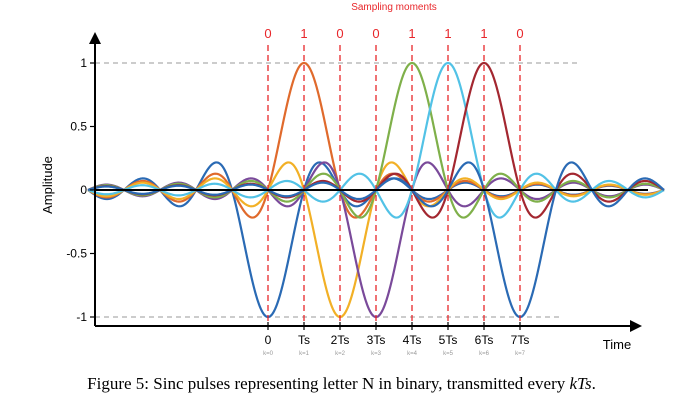 Image resolution: width=683 pixels, height=410 pixels. Describe the element at coordinates (412, 354) in the screenshot. I see `k-index-label: k=4` at that location.